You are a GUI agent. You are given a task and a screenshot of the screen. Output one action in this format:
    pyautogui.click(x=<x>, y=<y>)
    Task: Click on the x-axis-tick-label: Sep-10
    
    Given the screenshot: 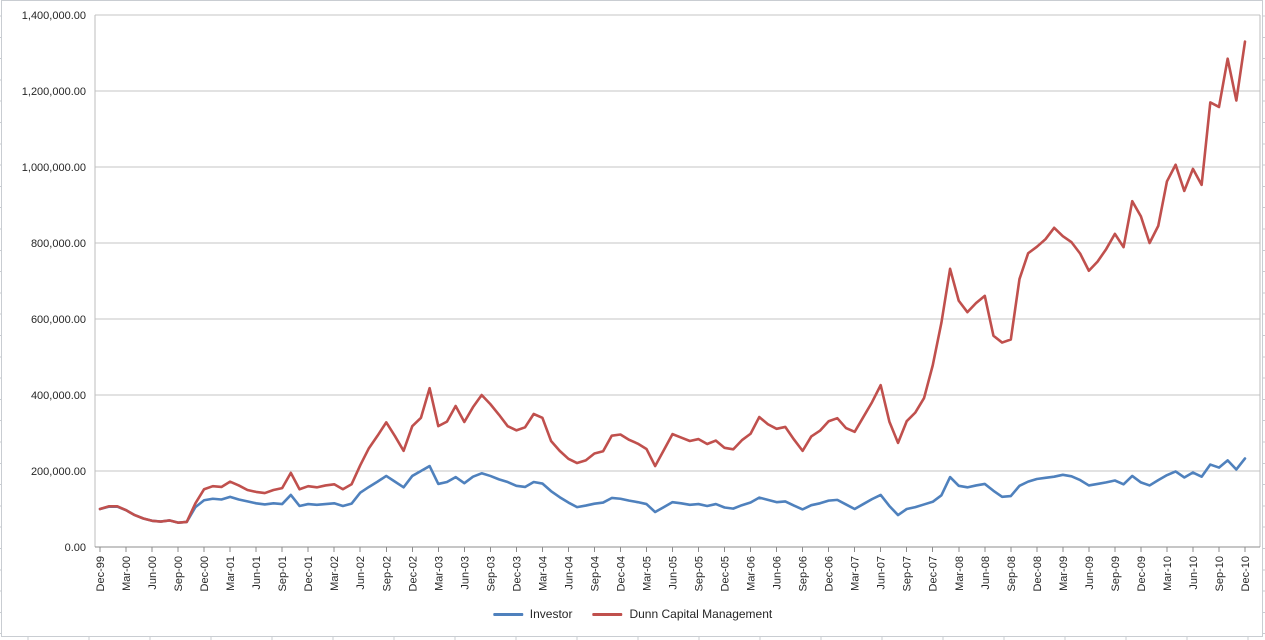 What is the action you would take?
    pyautogui.click(x=1220, y=573)
    